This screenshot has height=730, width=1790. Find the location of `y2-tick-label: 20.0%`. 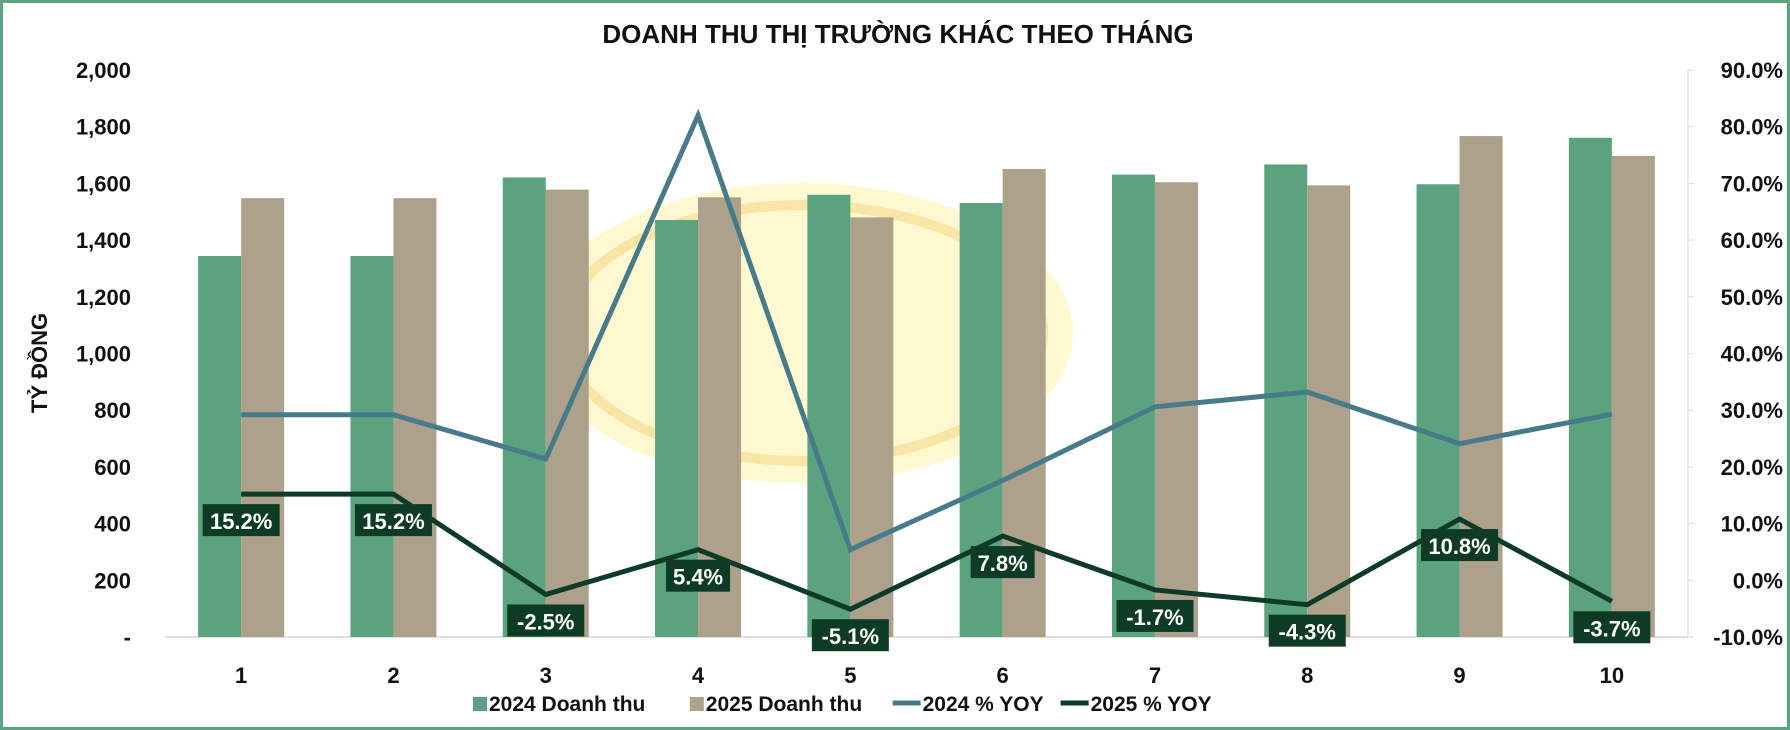

y2-tick-label: 20.0% is located at coordinates (1752, 467).